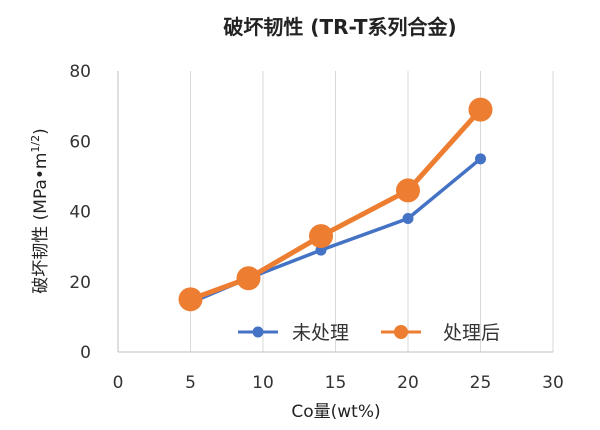  What do you see at coordinates (85, 353) in the screenshot?
I see `y-tick-label-0: 0` at bounding box center [85, 353].